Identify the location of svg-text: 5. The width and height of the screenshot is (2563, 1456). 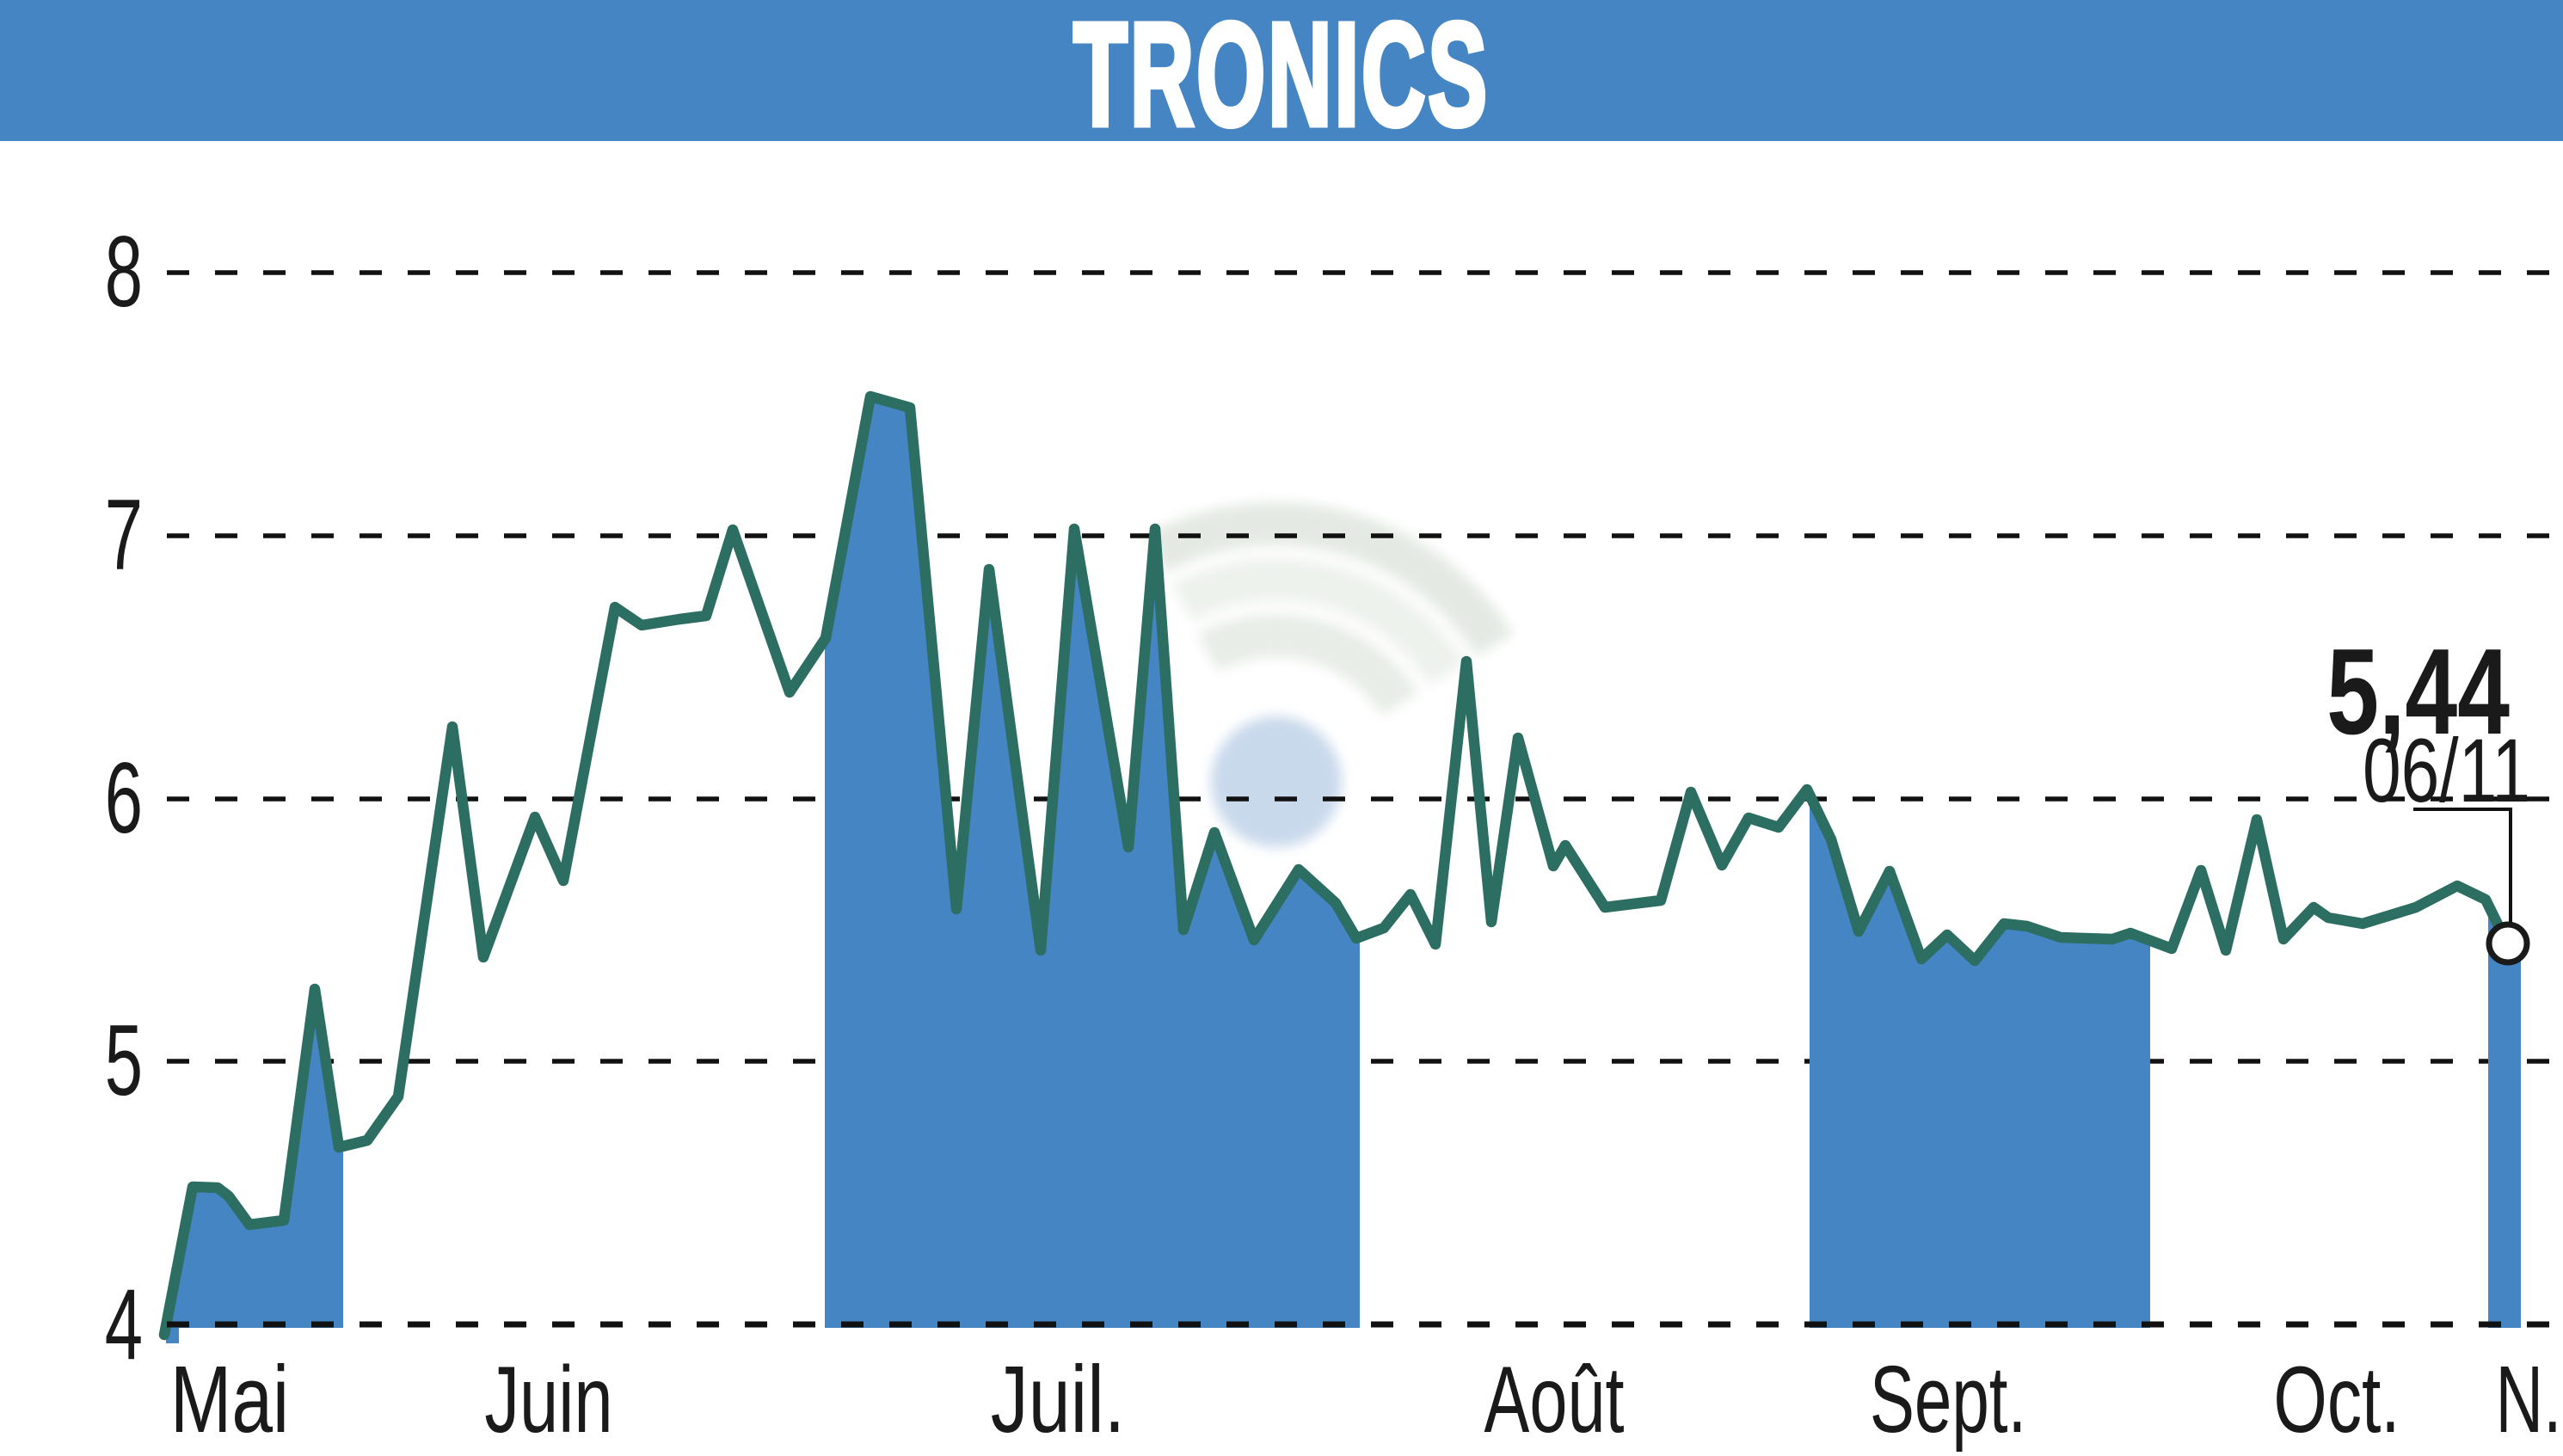
(124, 1060).